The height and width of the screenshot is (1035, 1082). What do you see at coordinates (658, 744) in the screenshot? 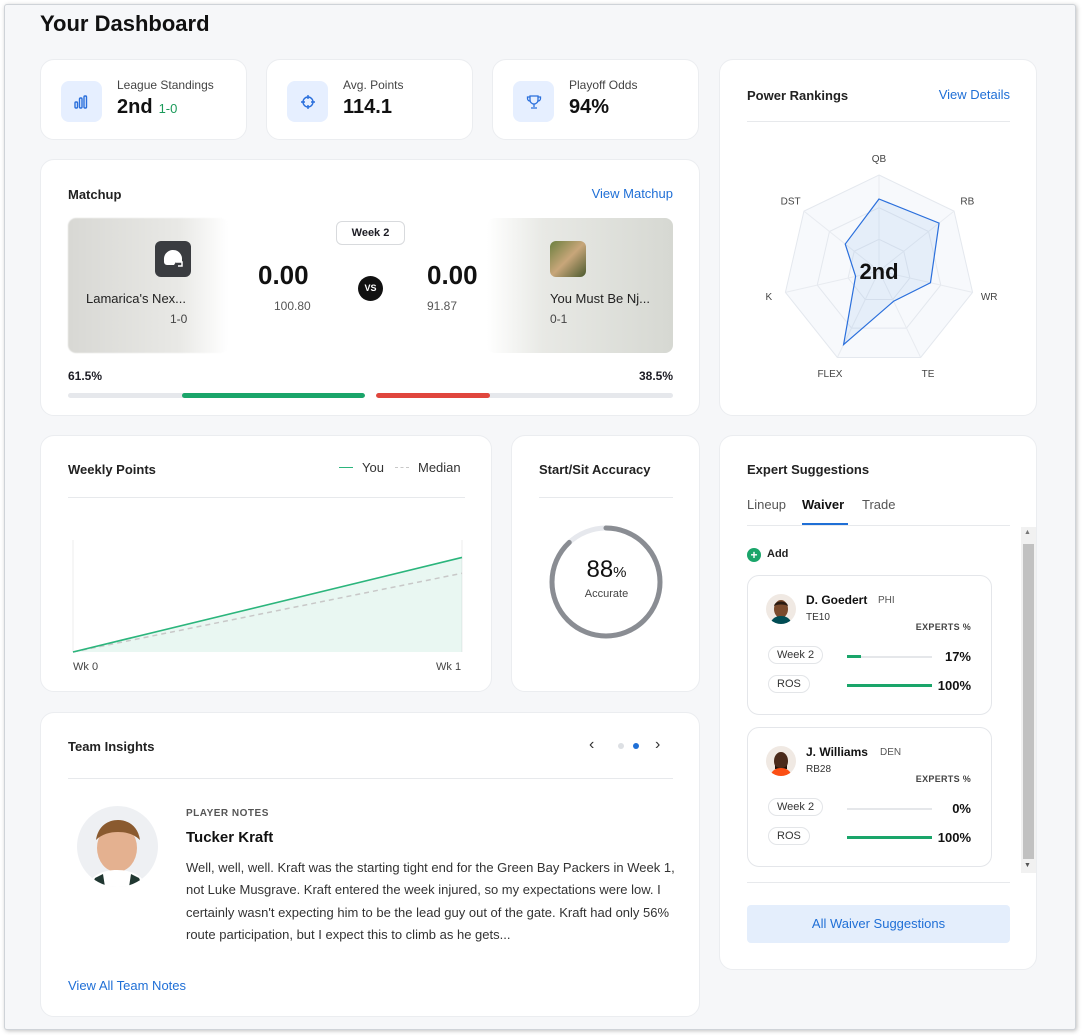
I see `chevron-right-icon: ›` at bounding box center [658, 744].